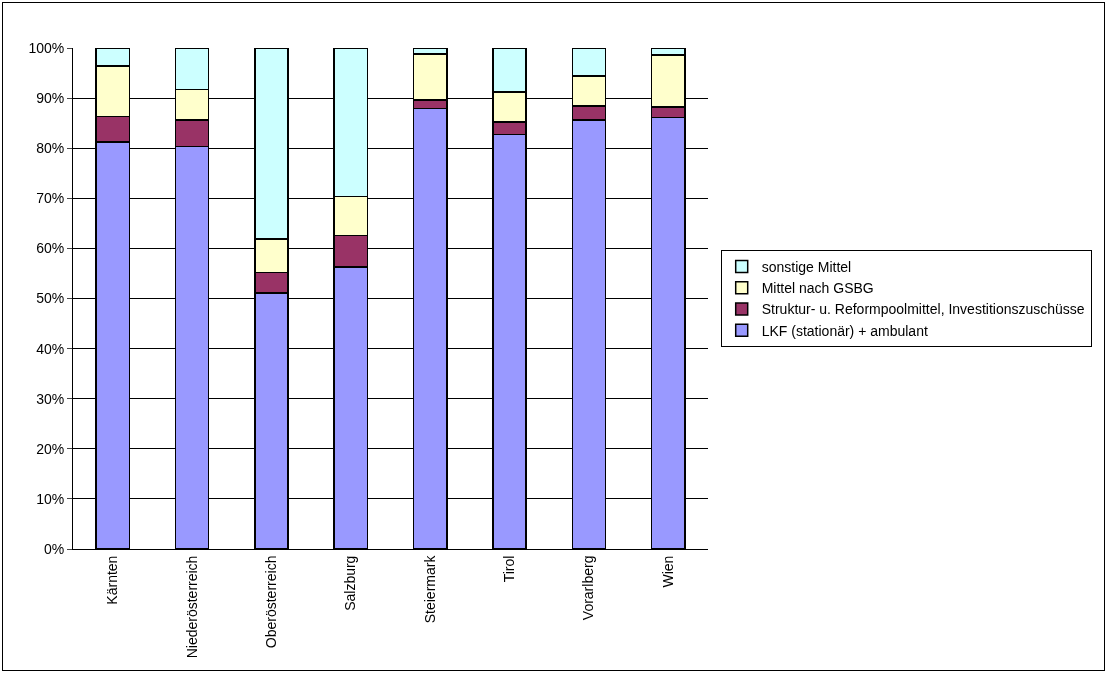 The width and height of the screenshot is (1107, 673). I want to click on y-tick-label: 50%, so click(50, 298).